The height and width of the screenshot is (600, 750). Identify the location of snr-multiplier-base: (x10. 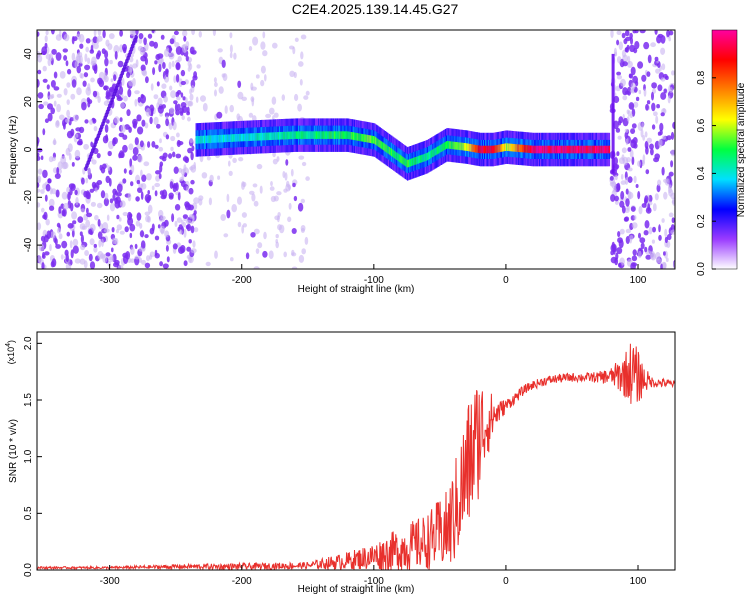
(11, 356).